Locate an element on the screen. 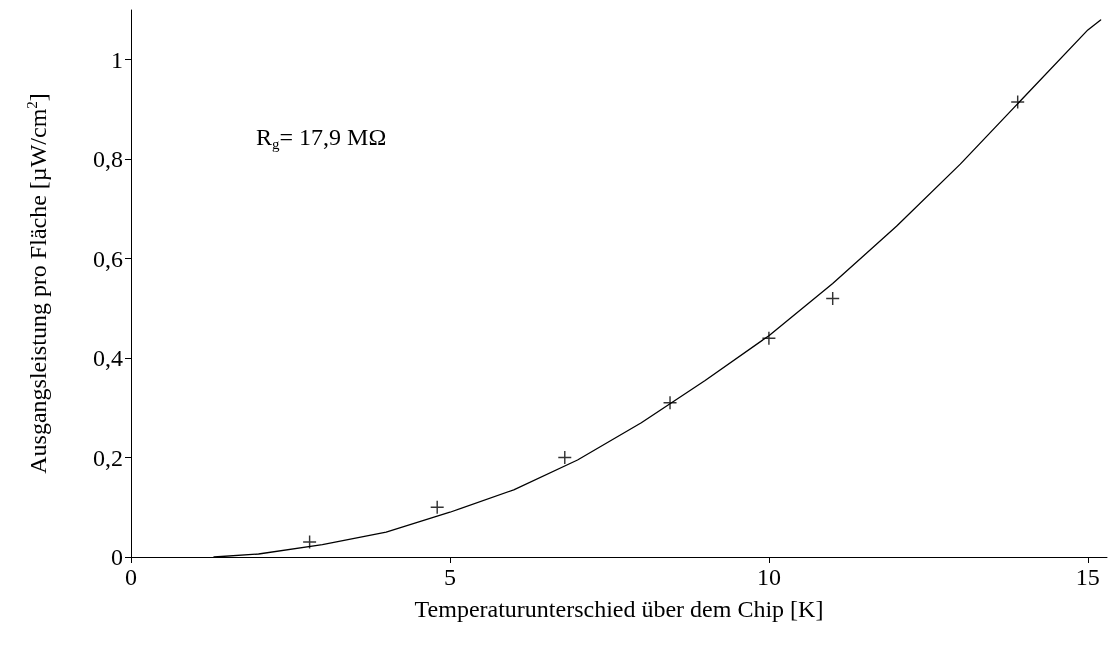  x-axis-title: Temperaturunterschied über dem Chip [K] is located at coordinates (619, 609).